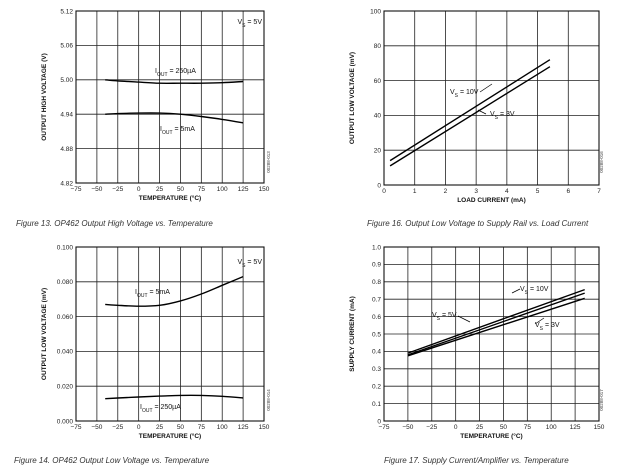  What do you see at coordinates (44, 97) in the screenshot?
I see `y-axis-title: OUTPUT HIGH VOLTAGE (V)` at bounding box center [44, 97].